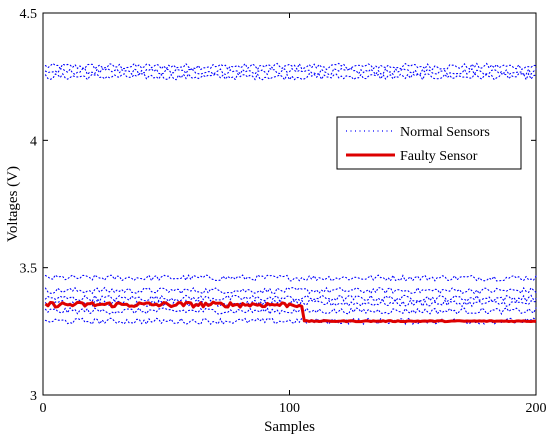  I want to click on faulty-sensor-line, so click(290, 312).